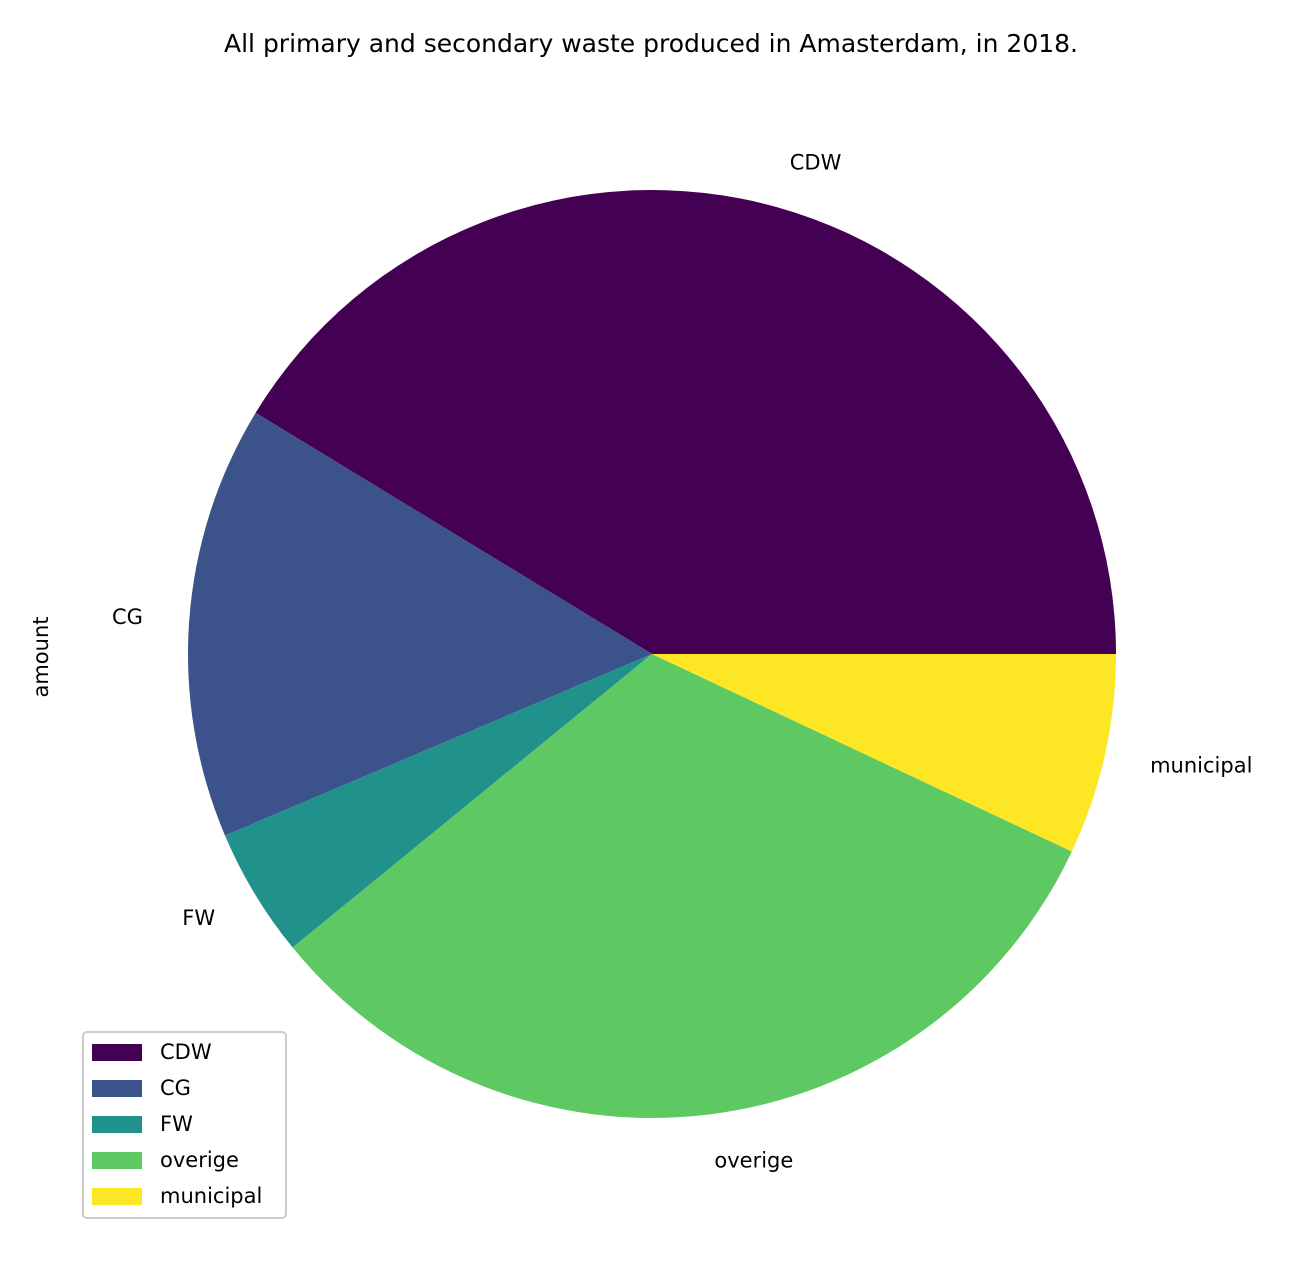 This screenshot has width=1297, height=1265. Describe the element at coordinates (176, 1124) in the screenshot. I see `legend-label-fw: FW` at that location.